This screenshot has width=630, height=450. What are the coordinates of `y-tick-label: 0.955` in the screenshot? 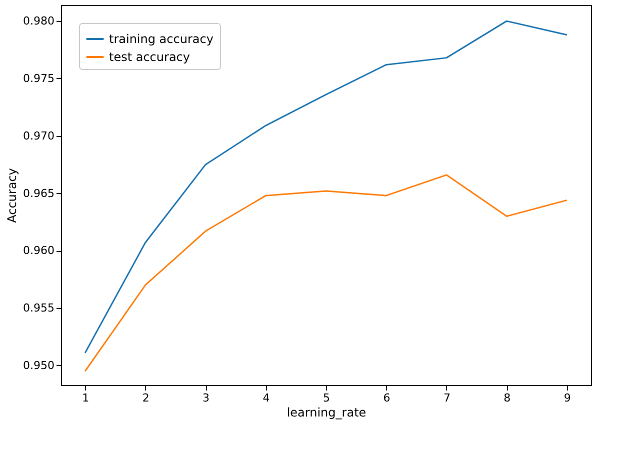 It's located at (38, 308).